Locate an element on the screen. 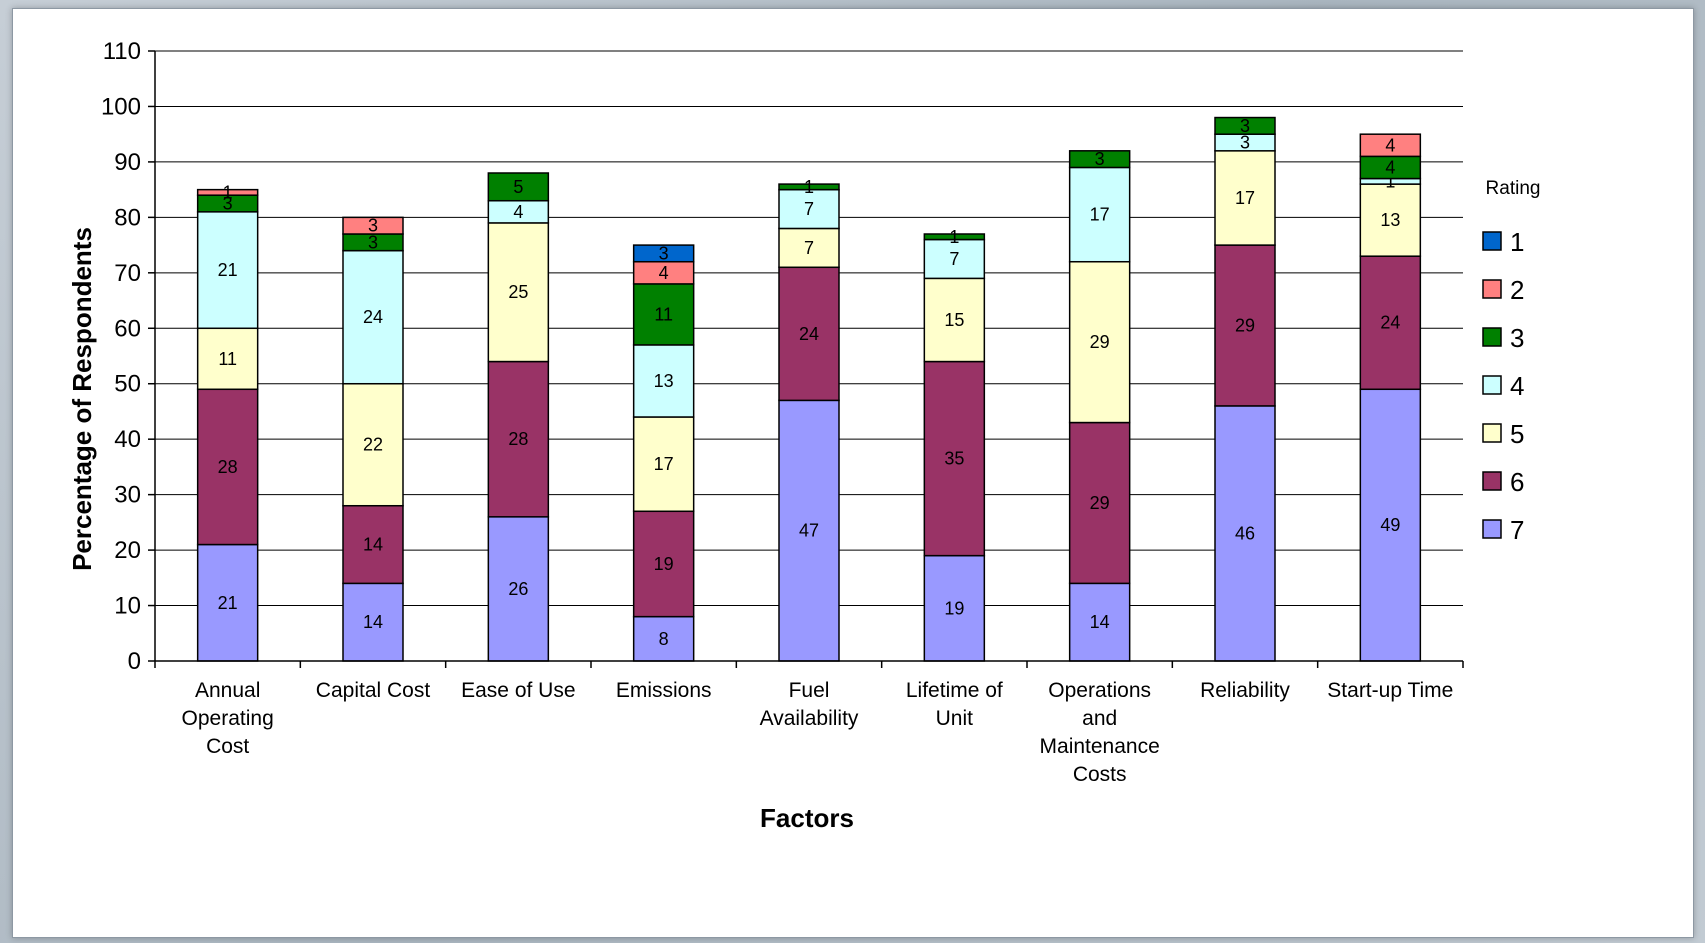  x-category-label-line: Unit is located at coordinates (955, 718).